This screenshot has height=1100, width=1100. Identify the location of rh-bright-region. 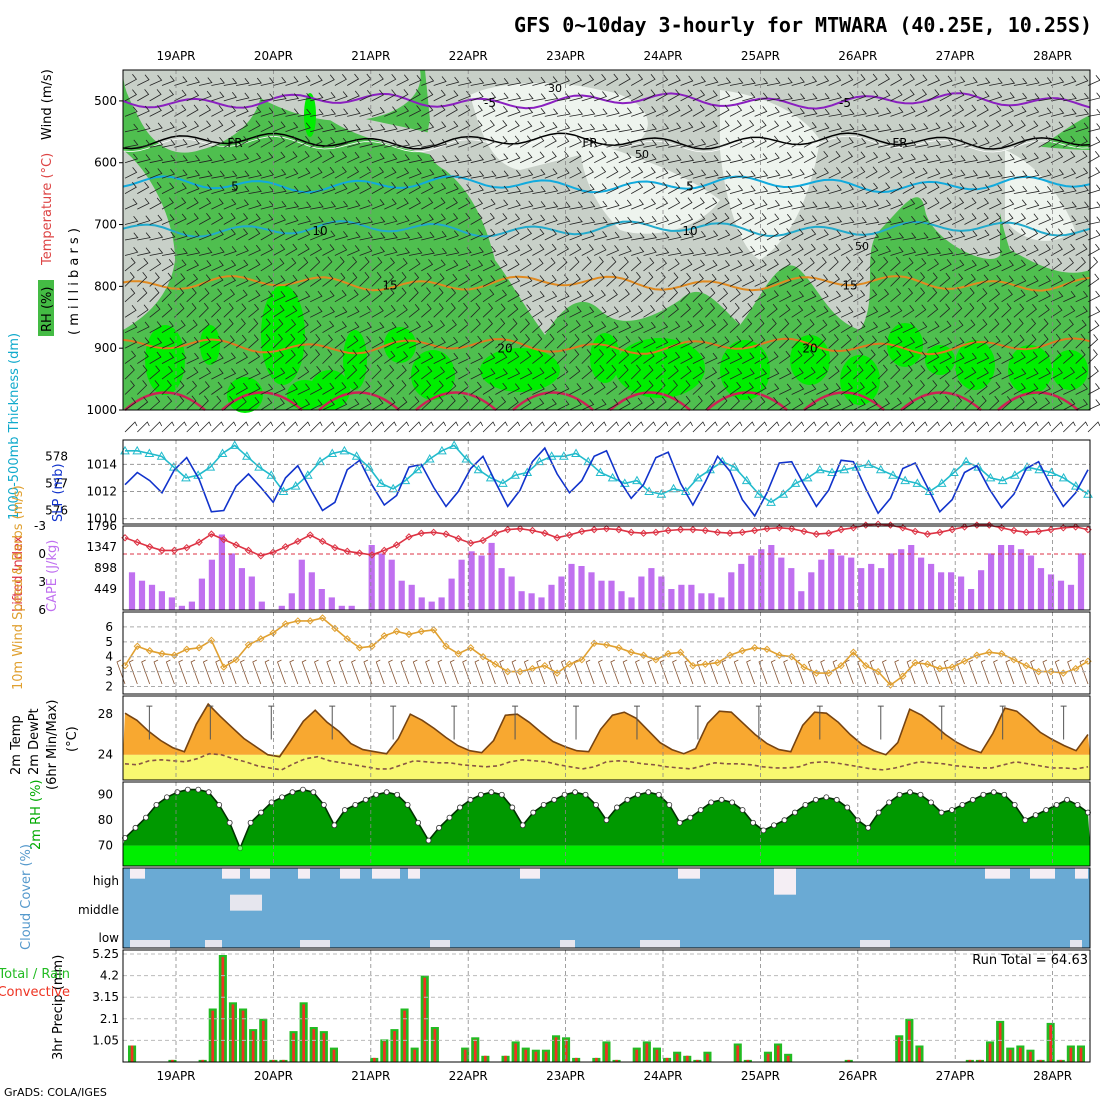
(860, 380).